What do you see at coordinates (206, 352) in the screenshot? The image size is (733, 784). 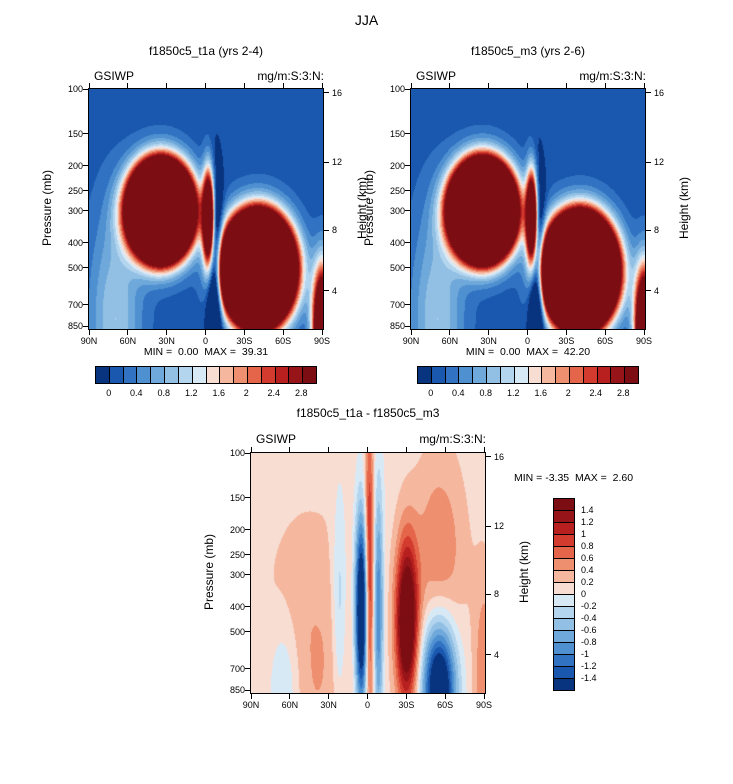 I see `minmax-text: MIN = 0.00 MAX = 39.31` at bounding box center [206, 352].